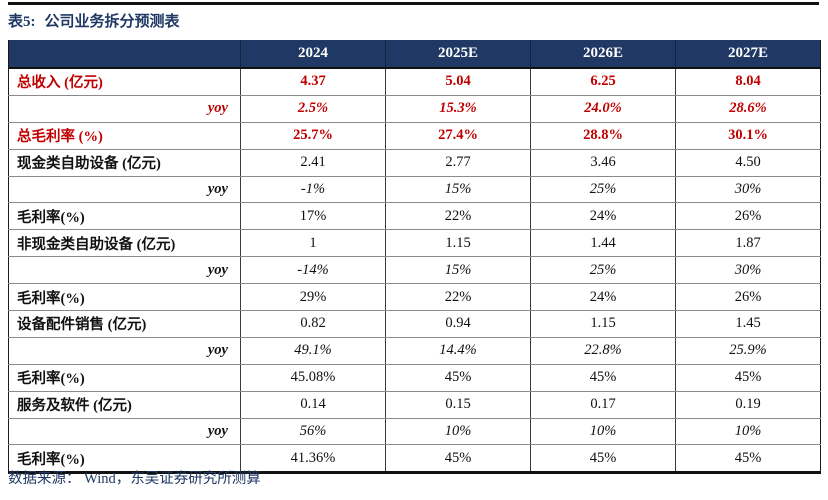  I want to click on table-row: 非现金类自助设备 (亿元) 1 1.15 1.44 1.87, so click(414, 243).